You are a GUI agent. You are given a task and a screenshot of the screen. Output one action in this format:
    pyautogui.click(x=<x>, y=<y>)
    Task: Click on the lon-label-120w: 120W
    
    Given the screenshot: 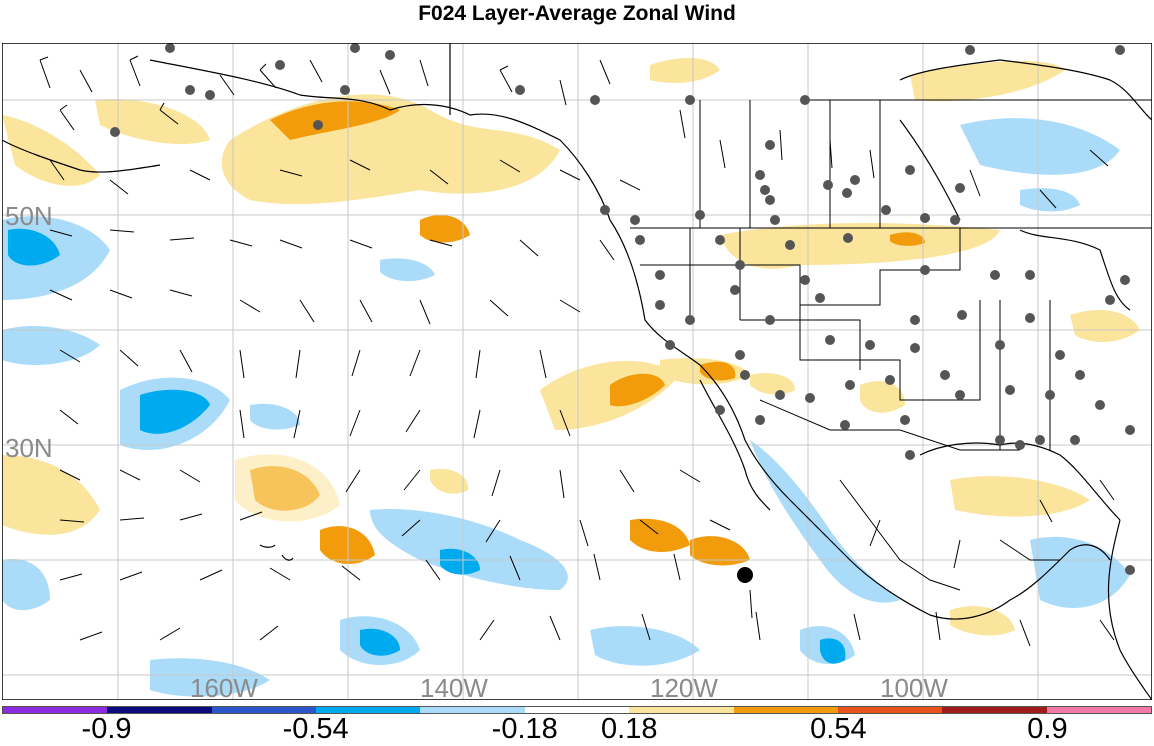 What is the action you would take?
    pyautogui.click(x=684, y=688)
    